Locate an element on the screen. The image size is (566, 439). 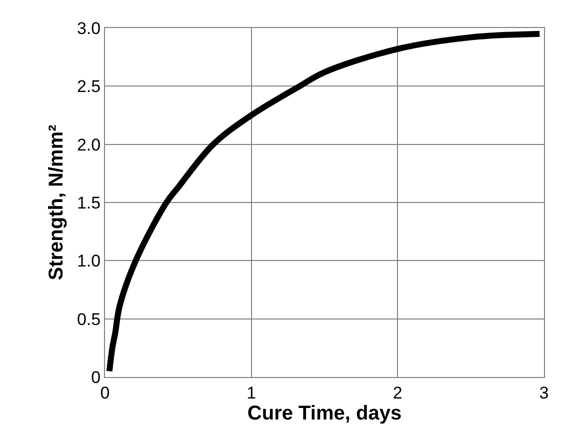
y-tick-label: 2.5 is located at coordinates (88, 86).